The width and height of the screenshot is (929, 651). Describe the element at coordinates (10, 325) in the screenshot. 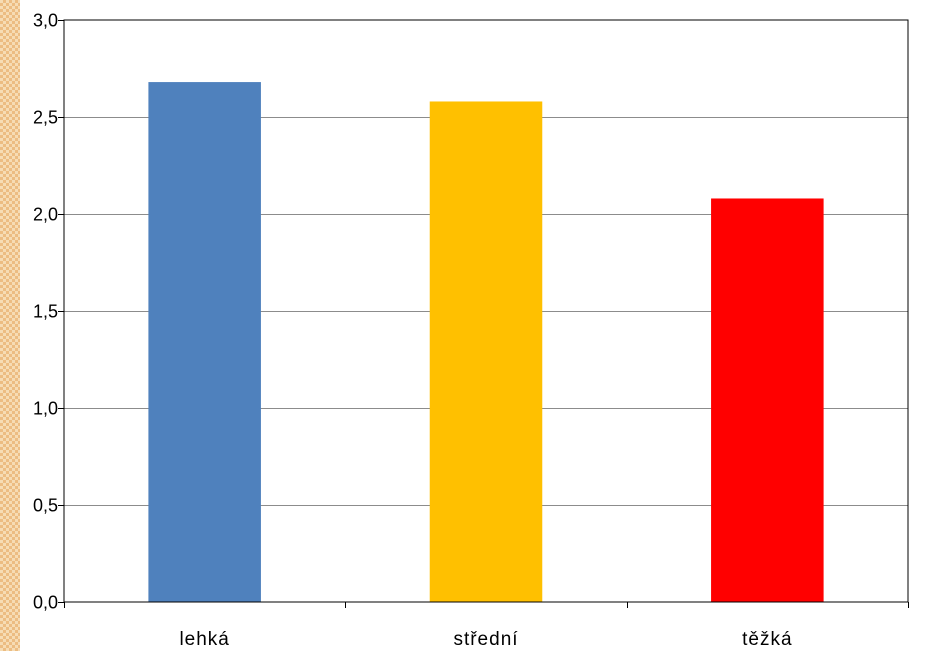

I see `decorative-border-strip` at that location.